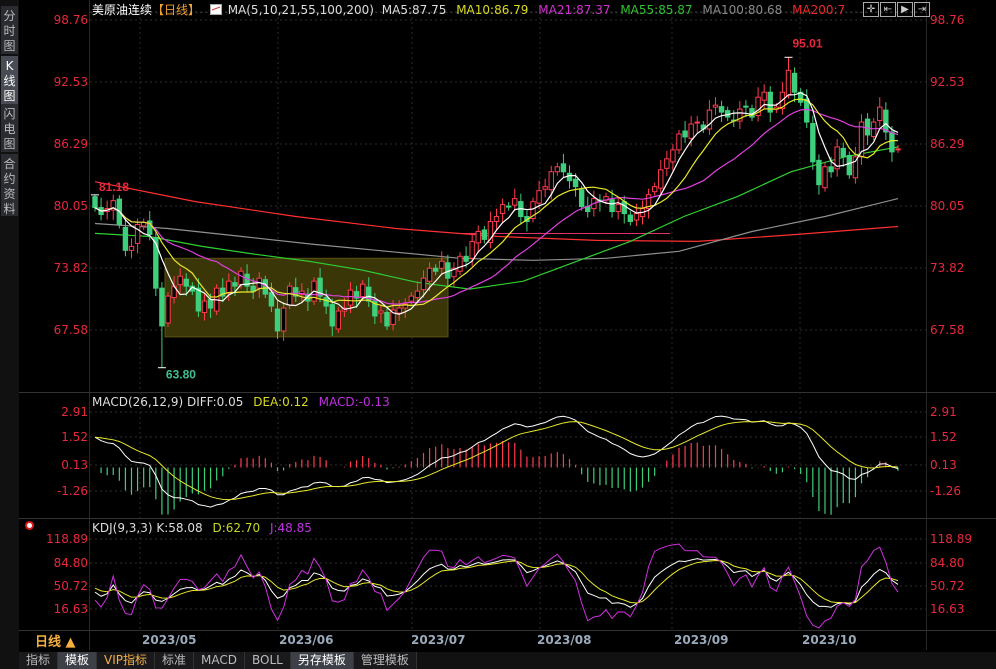  What do you see at coordinates (888, 9) in the screenshot?
I see `zoom-range-icon: ⇤` at bounding box center [888, 9].